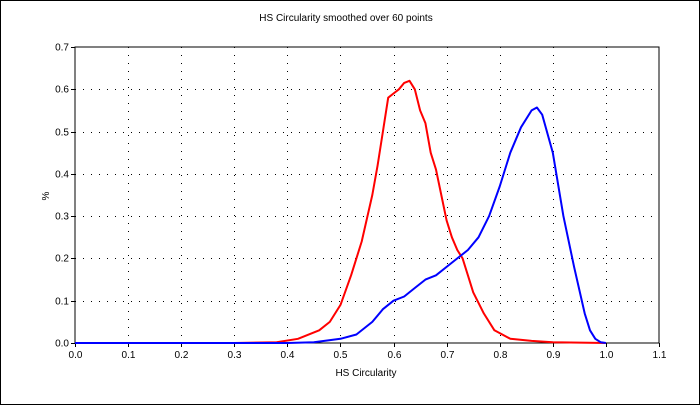 The image size is (700, 406). I want to click on x-tick-label: 0.7, so click(448, 355).